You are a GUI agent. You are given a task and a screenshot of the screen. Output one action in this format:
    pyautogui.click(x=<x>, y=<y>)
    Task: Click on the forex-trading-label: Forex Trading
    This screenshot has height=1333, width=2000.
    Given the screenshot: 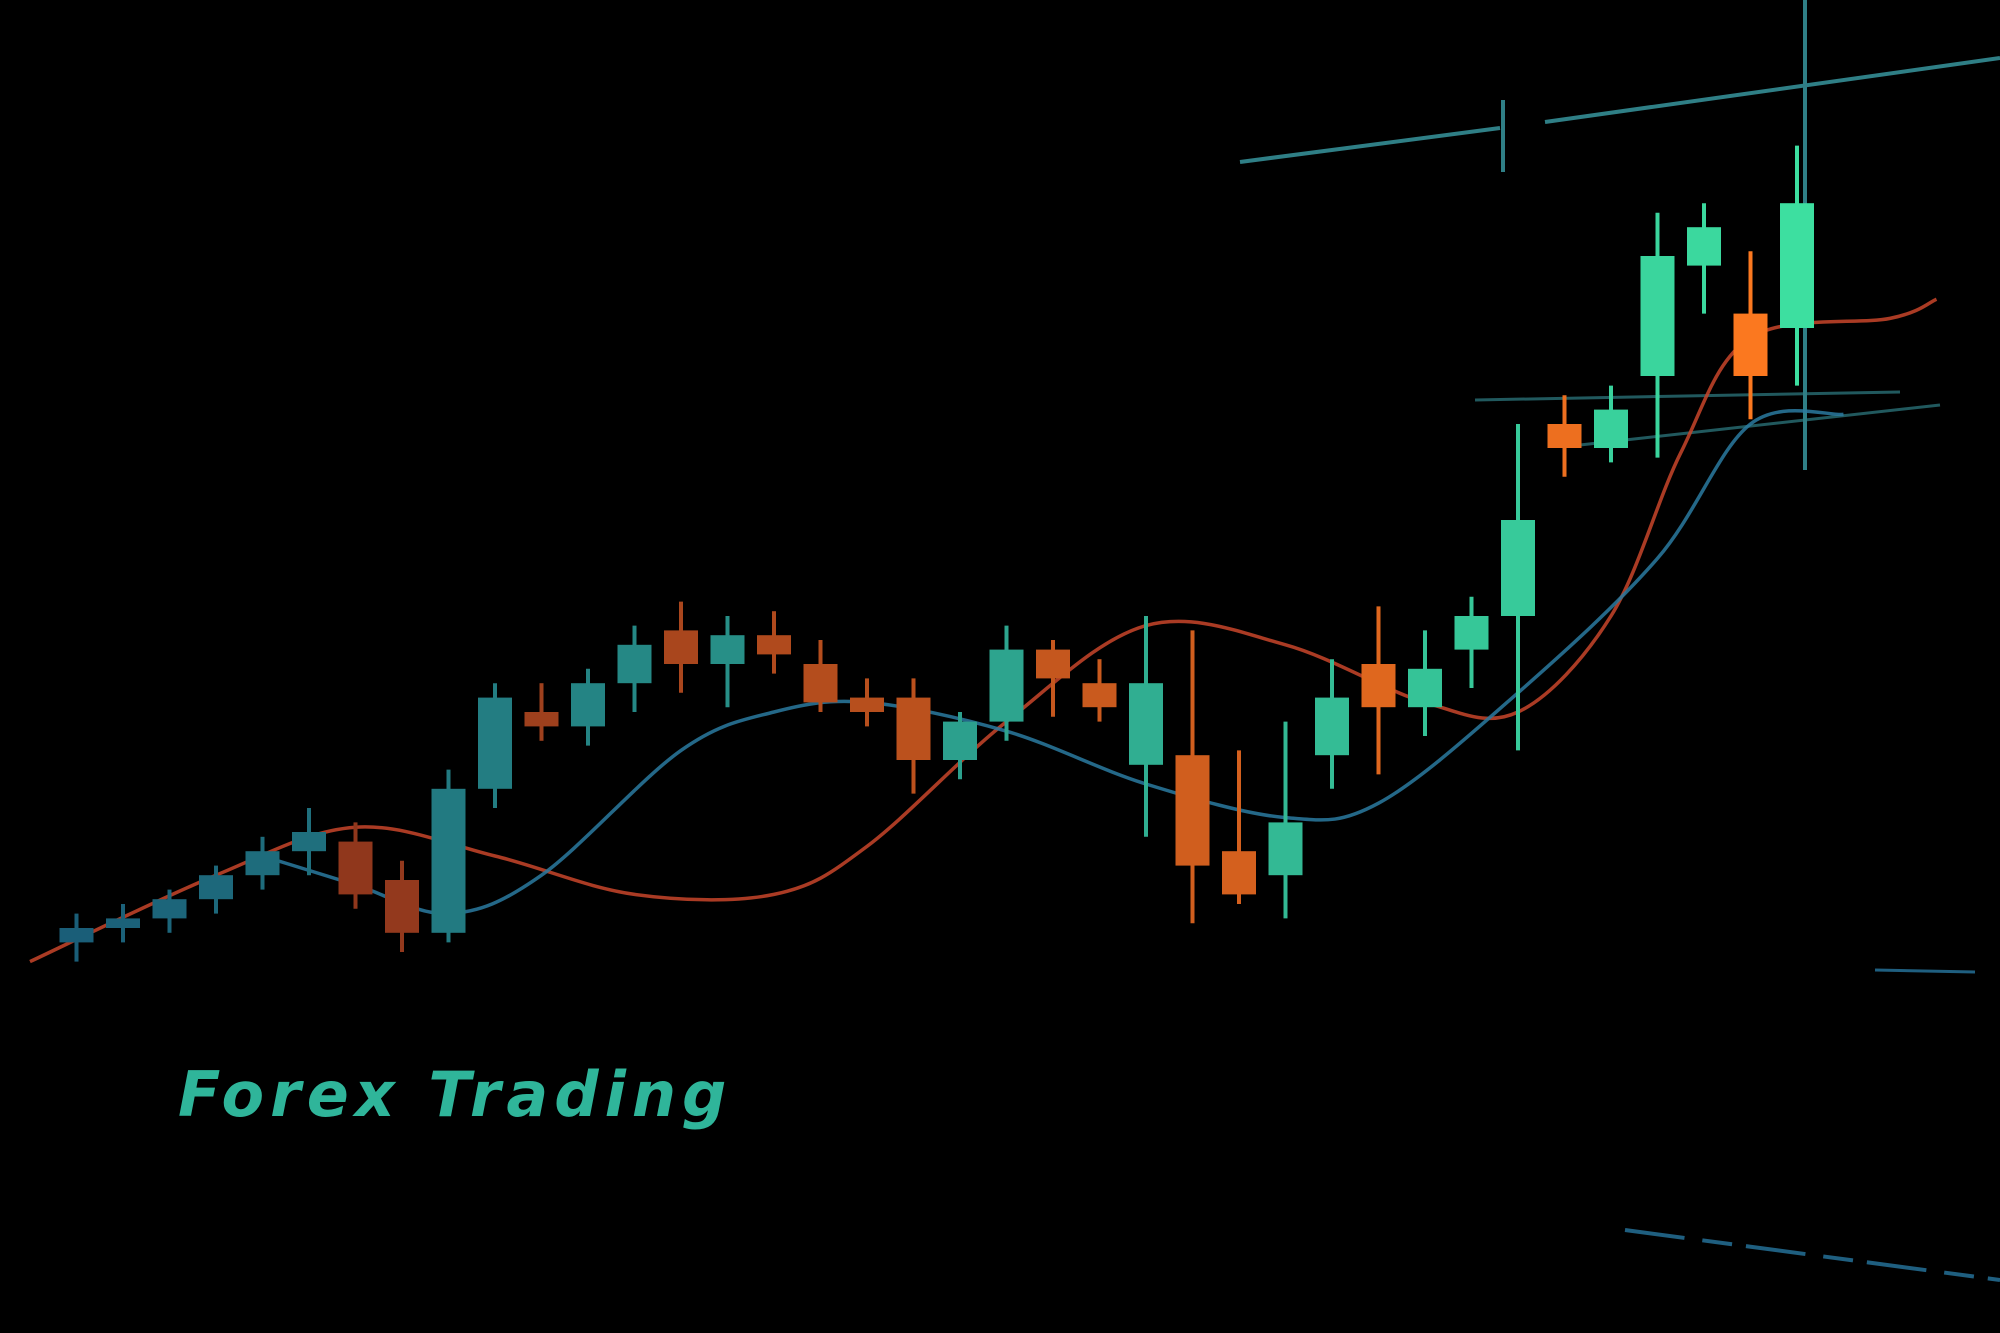 What is the action you would take?
    pyautogui.click(x=455, y=1094)
    